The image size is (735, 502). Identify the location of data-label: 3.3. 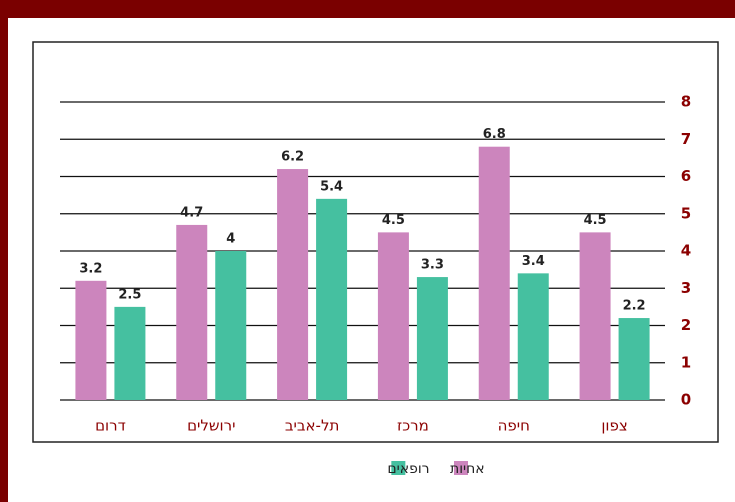
(432, 265).